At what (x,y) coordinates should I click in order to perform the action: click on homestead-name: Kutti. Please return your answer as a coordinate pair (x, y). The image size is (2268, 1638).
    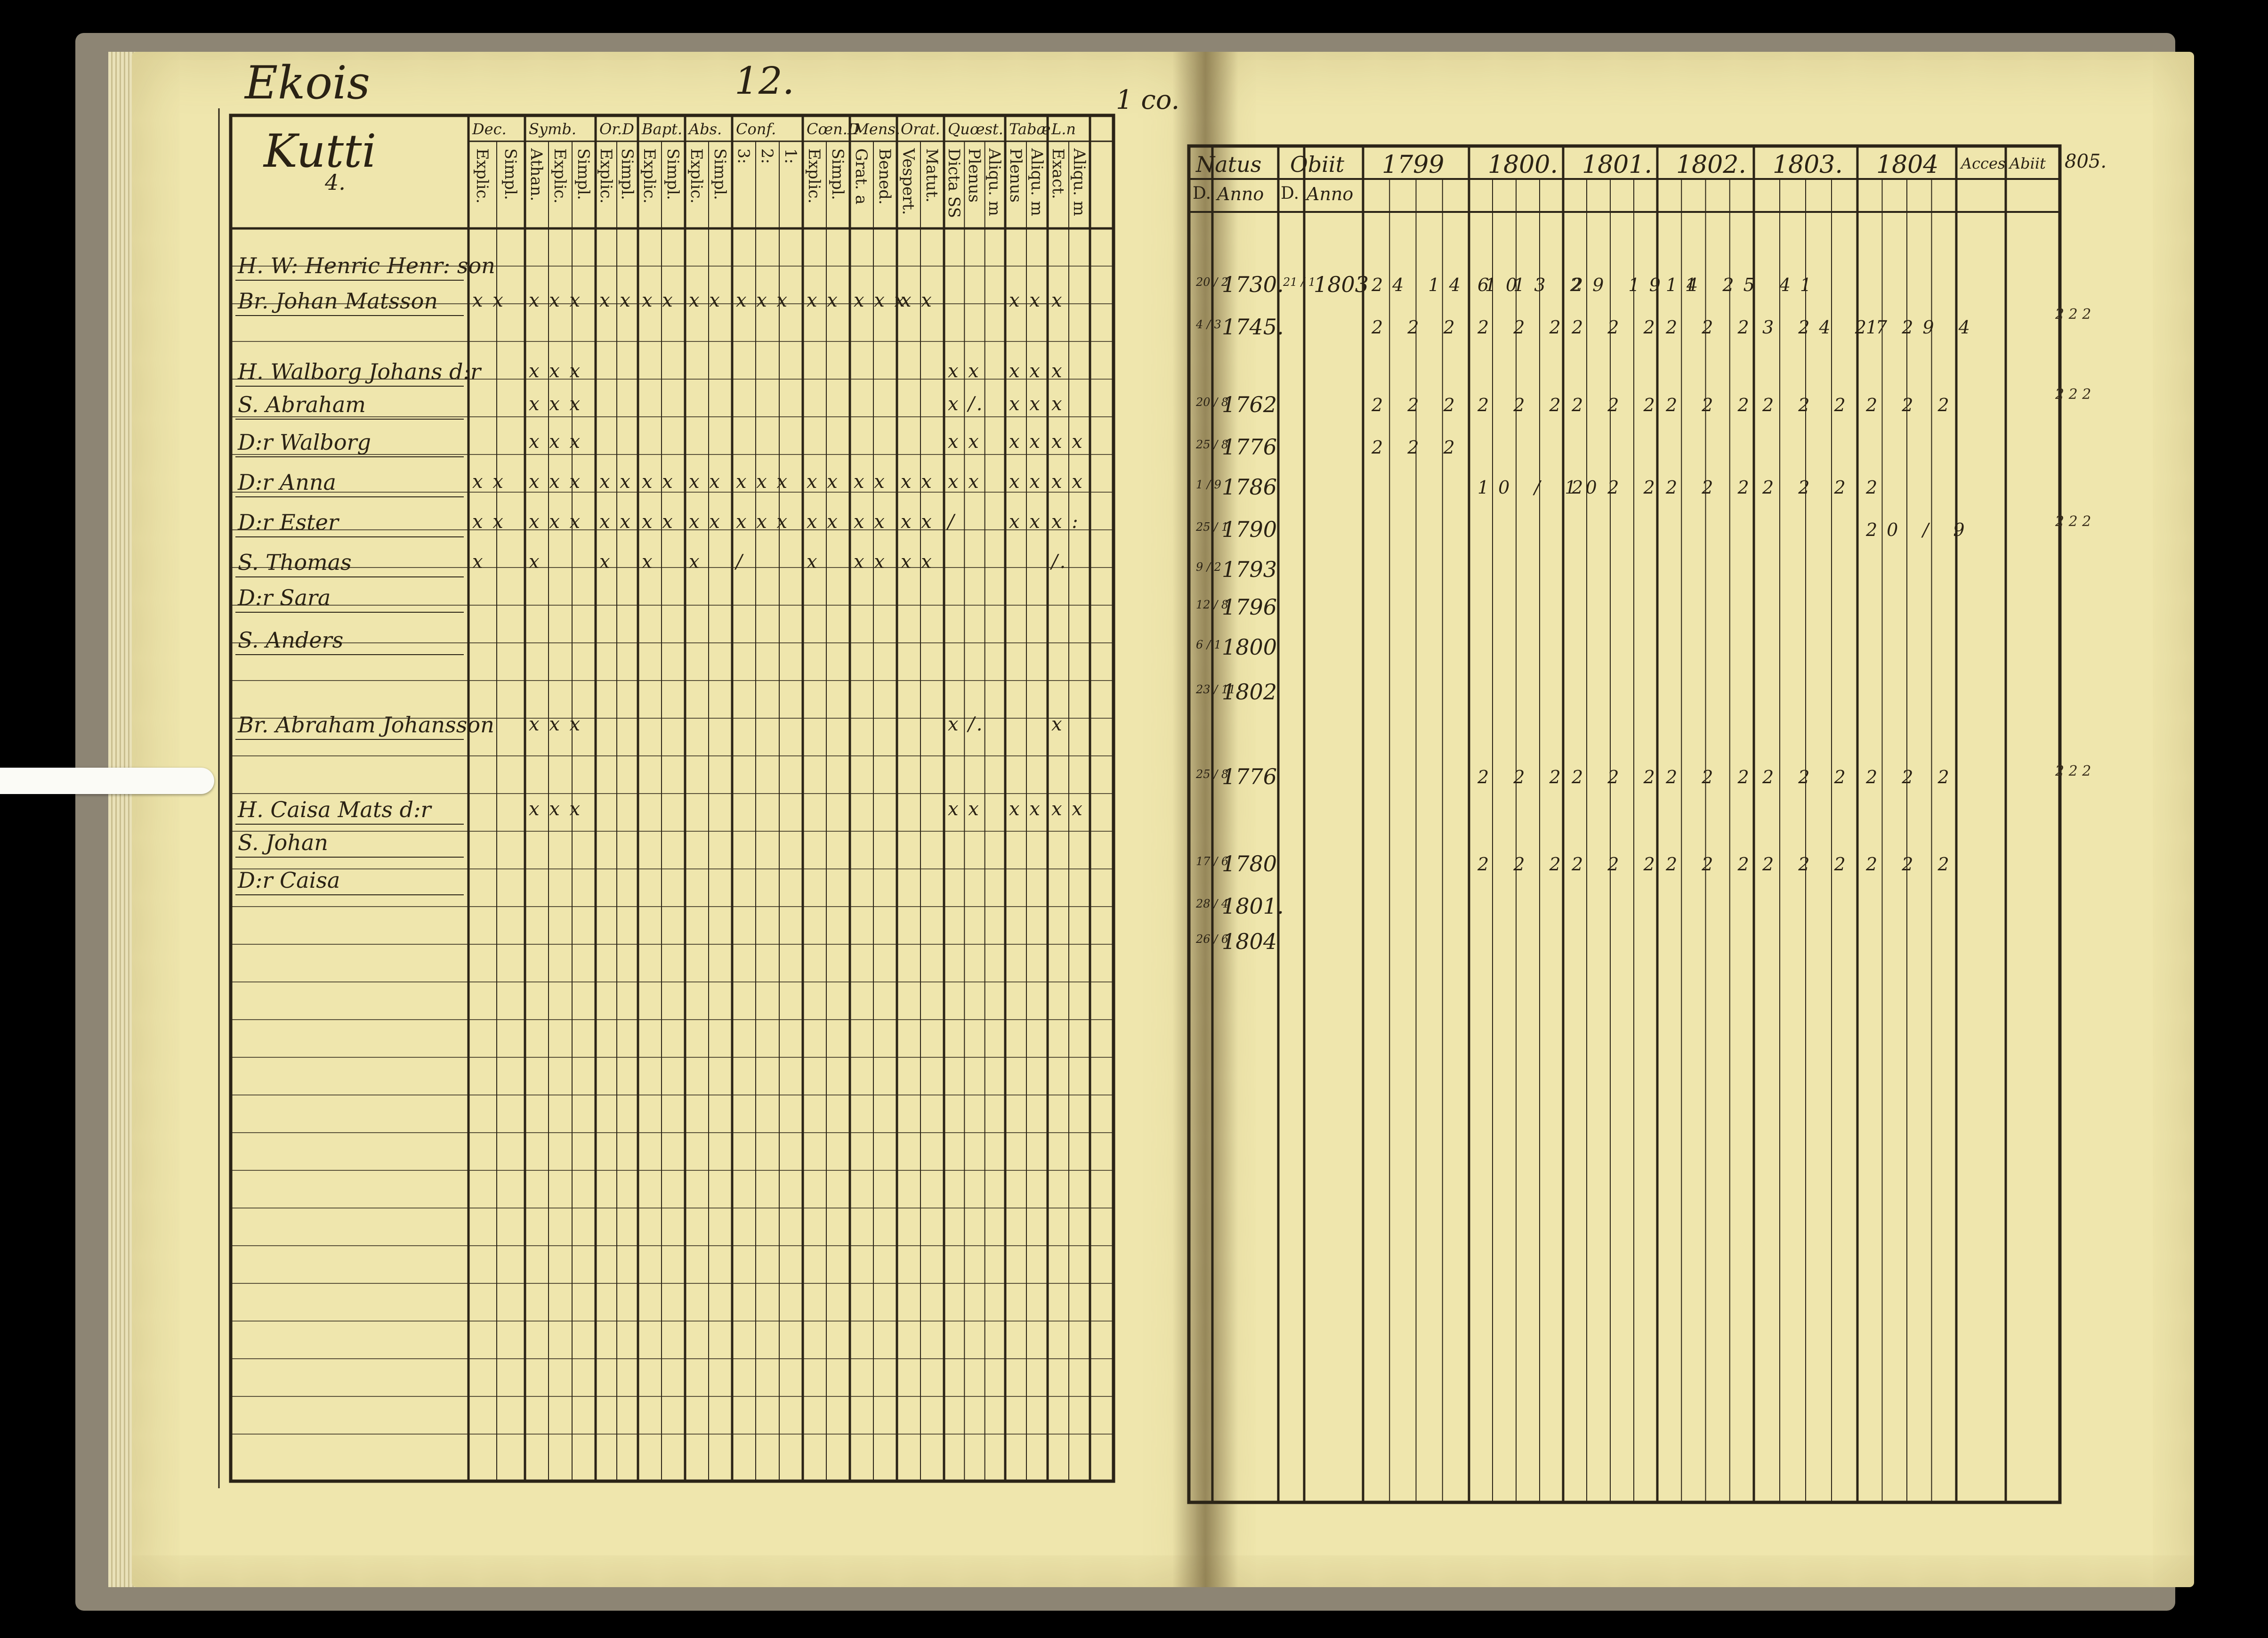
    Looking at the image, I should click on (321, 151).